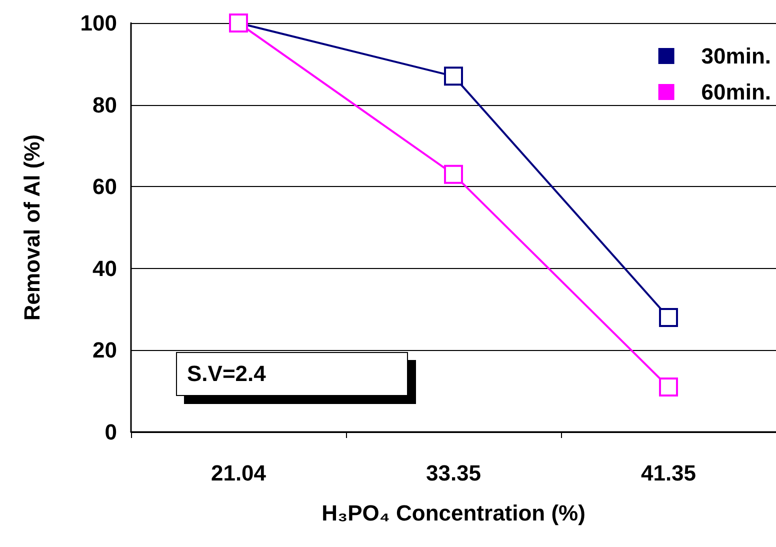 The image size is (776, 547). Describe the element at coordinates (104, 350) in the screenshot. I see `y-tick-label: 20` at that location.